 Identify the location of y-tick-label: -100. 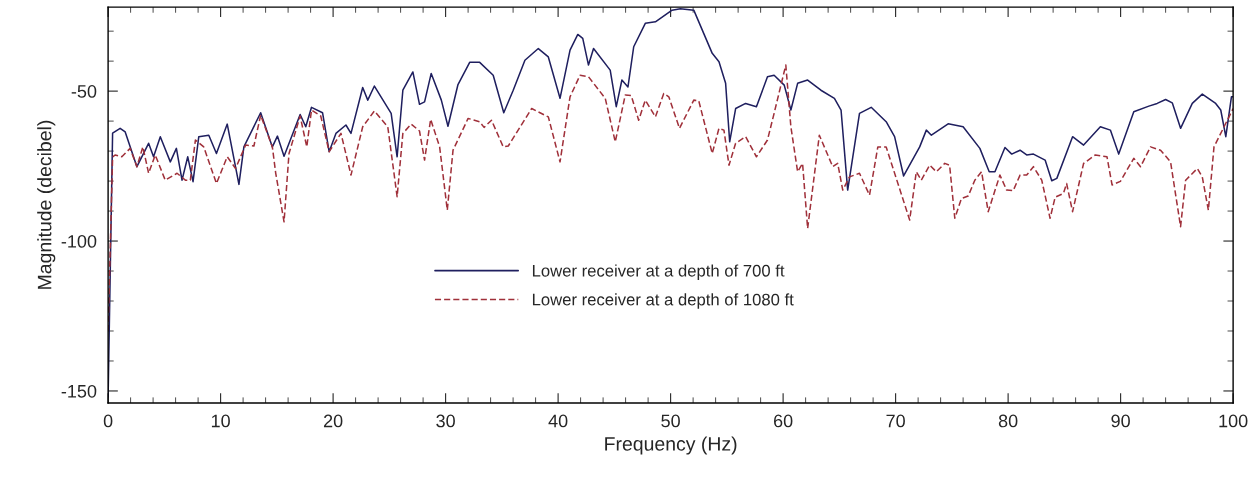
(79, 241).